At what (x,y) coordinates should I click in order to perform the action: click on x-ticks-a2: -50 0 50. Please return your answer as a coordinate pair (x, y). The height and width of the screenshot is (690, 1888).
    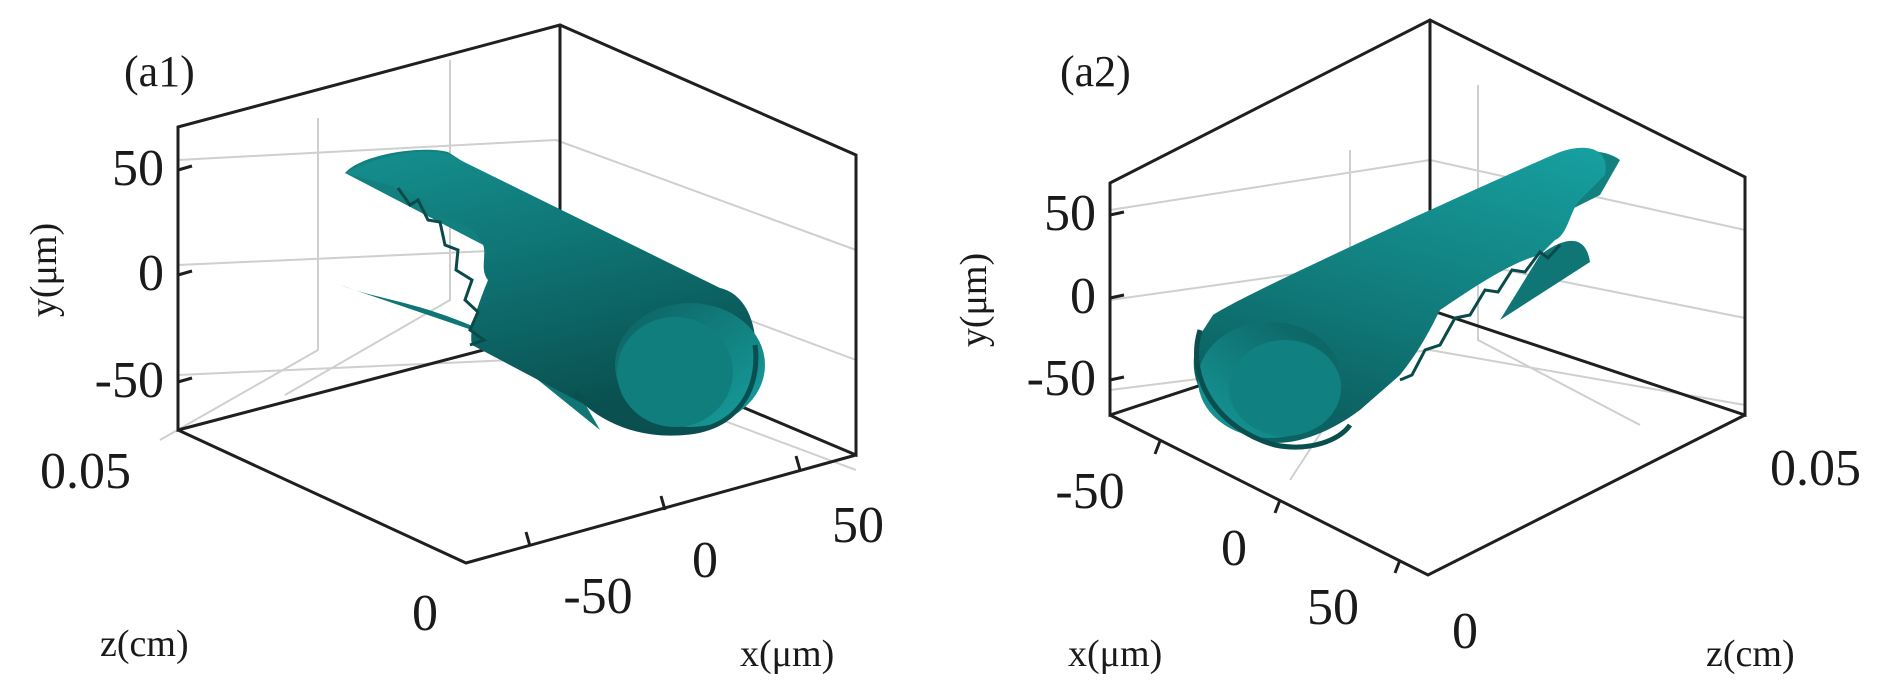
    Looking at the image, I should click on (1228, 538).